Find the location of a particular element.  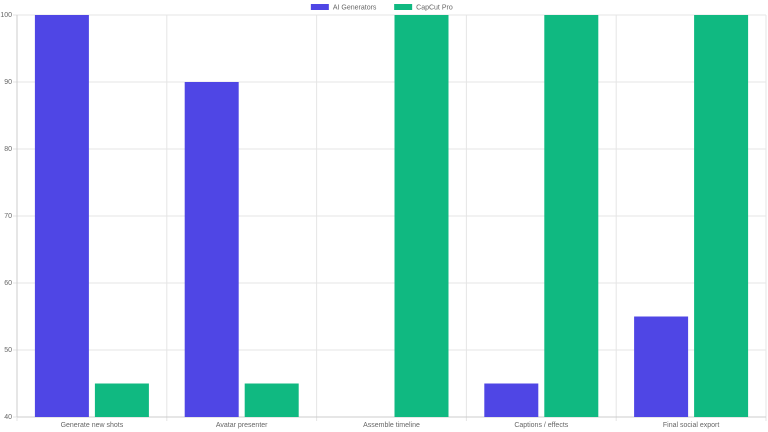

y-tick-label: 90 is located at coordinates (8, 82).